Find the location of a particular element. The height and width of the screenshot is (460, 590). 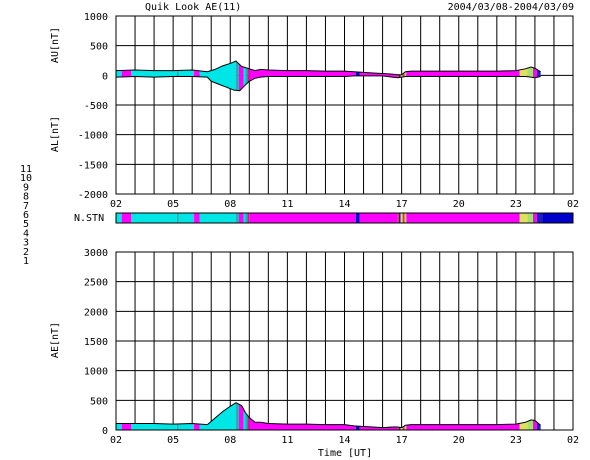

ae-axis-label: AE[nT] is located at coordinates (55, 340).